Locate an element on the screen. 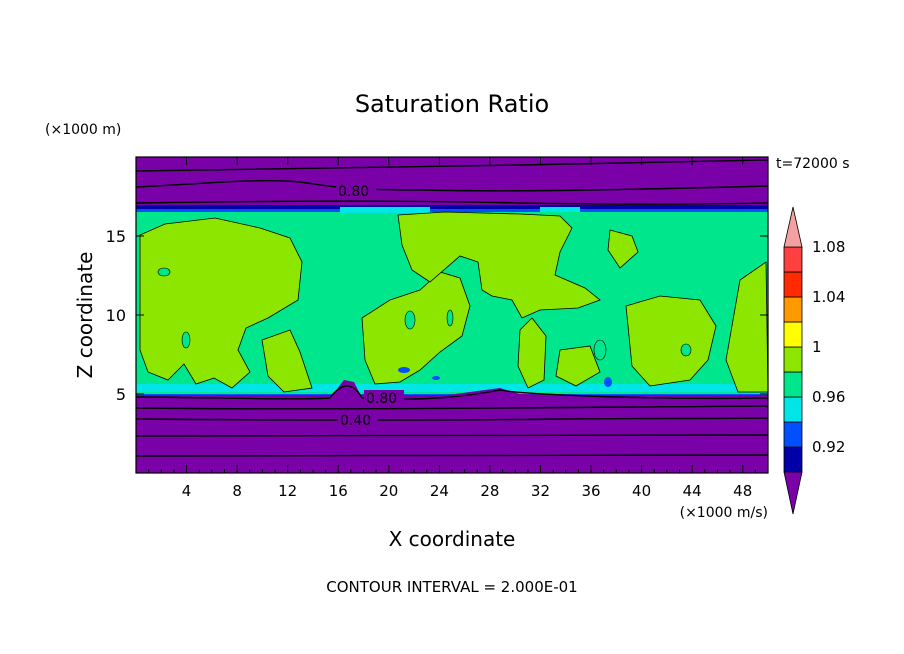 This screenshot has height=654, width=904. colorbar-top-arrow is located at coordinates (793, 227).